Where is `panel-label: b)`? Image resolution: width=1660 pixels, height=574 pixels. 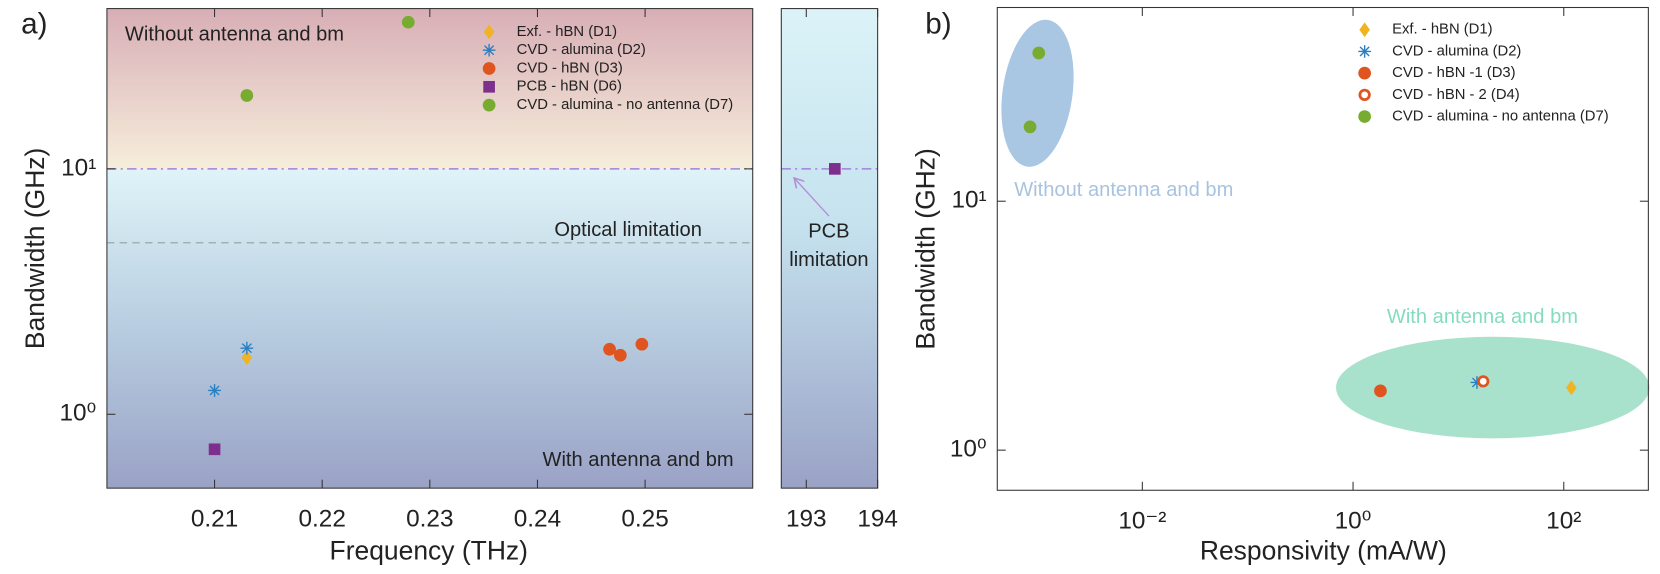
panel-label: b) is located at coordinates (938, 23).